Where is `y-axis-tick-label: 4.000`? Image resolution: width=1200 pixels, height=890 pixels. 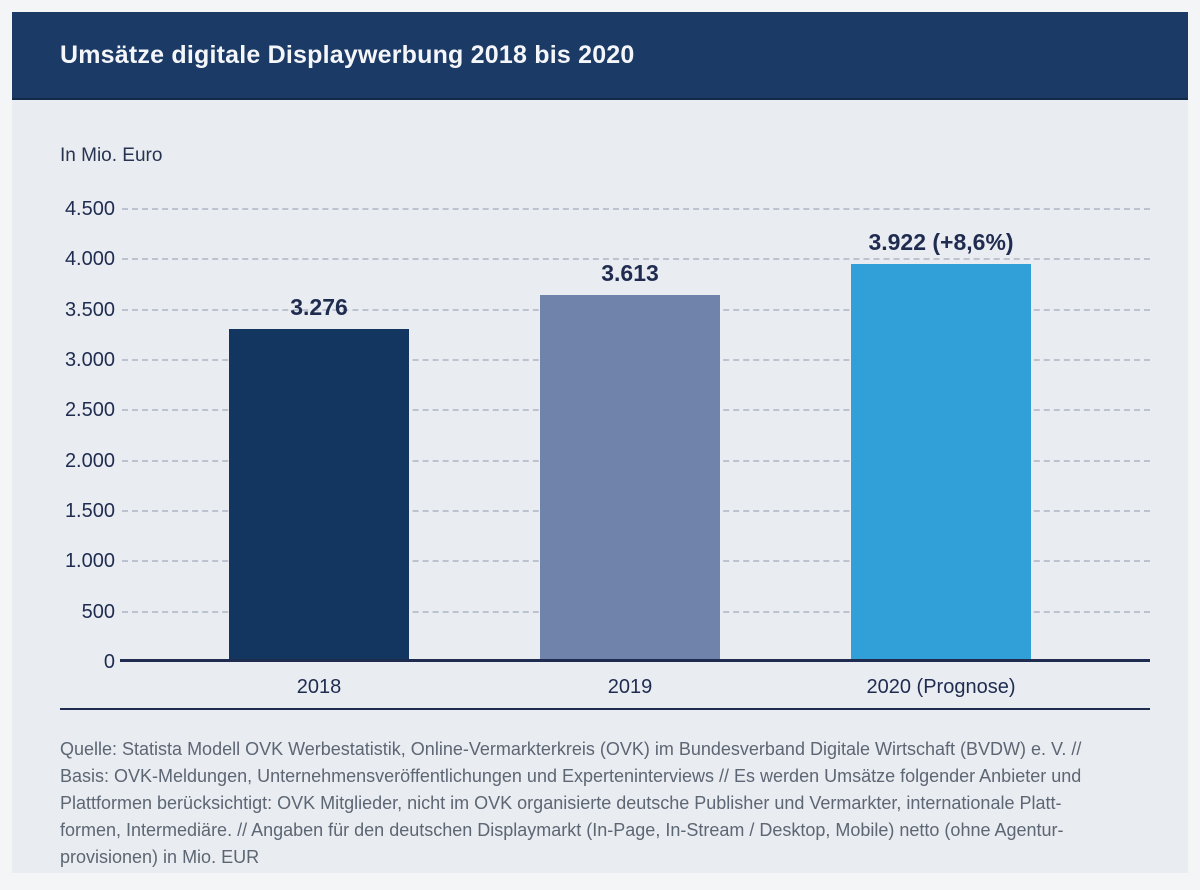
y-axis-tick-label: 4.000 is located at coordinates (89, 259).